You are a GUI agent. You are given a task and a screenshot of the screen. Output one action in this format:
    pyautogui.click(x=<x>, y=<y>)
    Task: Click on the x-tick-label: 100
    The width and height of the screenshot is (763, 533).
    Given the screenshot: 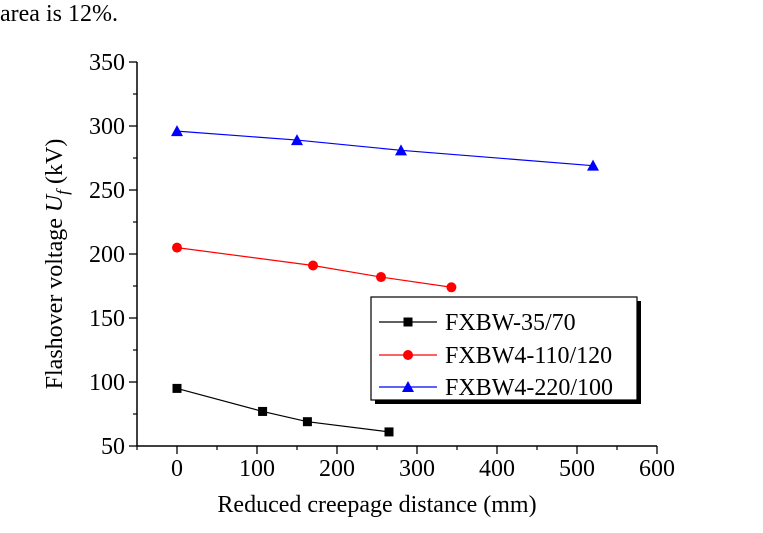 What is the action you would take?
    pyautogui.click(x=257, y=469)
    